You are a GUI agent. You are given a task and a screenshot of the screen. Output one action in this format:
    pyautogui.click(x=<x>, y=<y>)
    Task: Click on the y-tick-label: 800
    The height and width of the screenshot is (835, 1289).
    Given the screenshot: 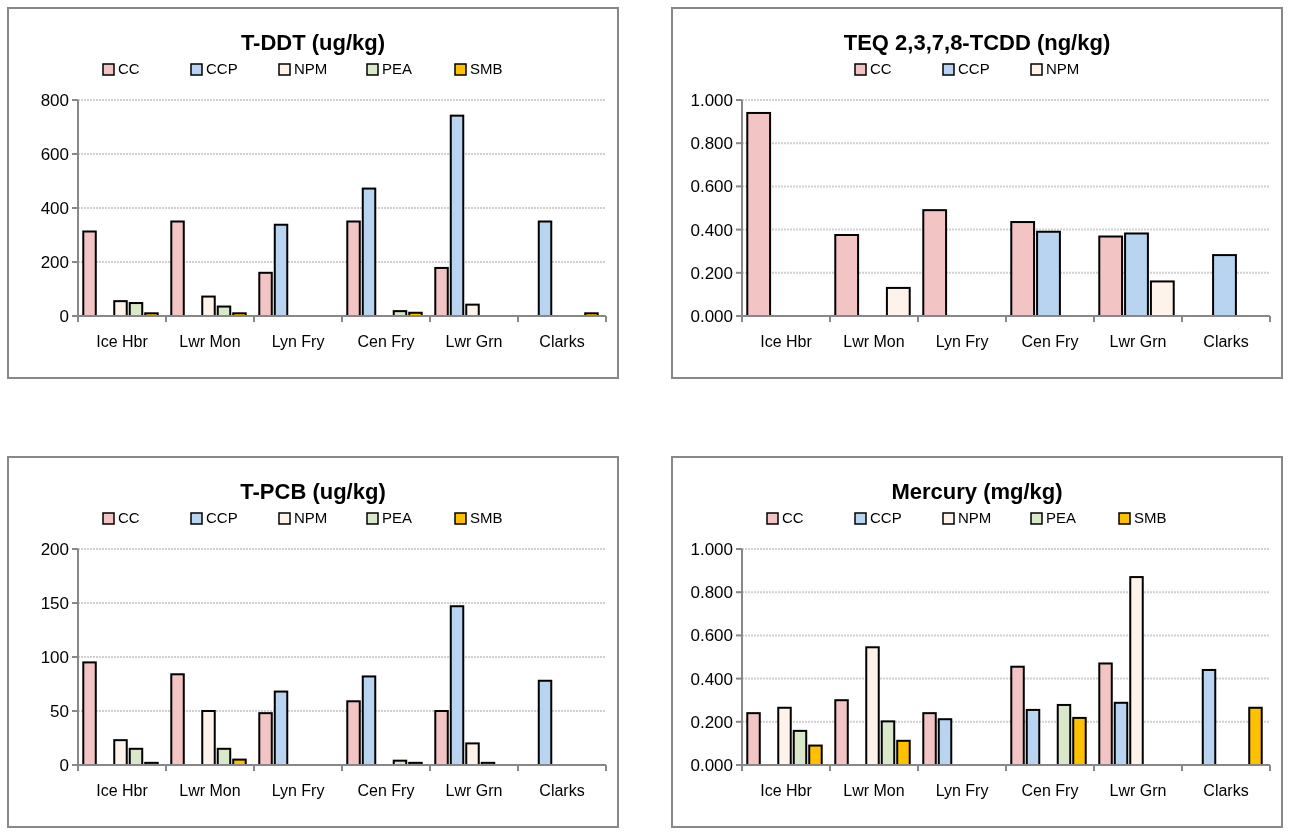 What is the action you would take?
    pyautogui.click(x=54, y=100)
    